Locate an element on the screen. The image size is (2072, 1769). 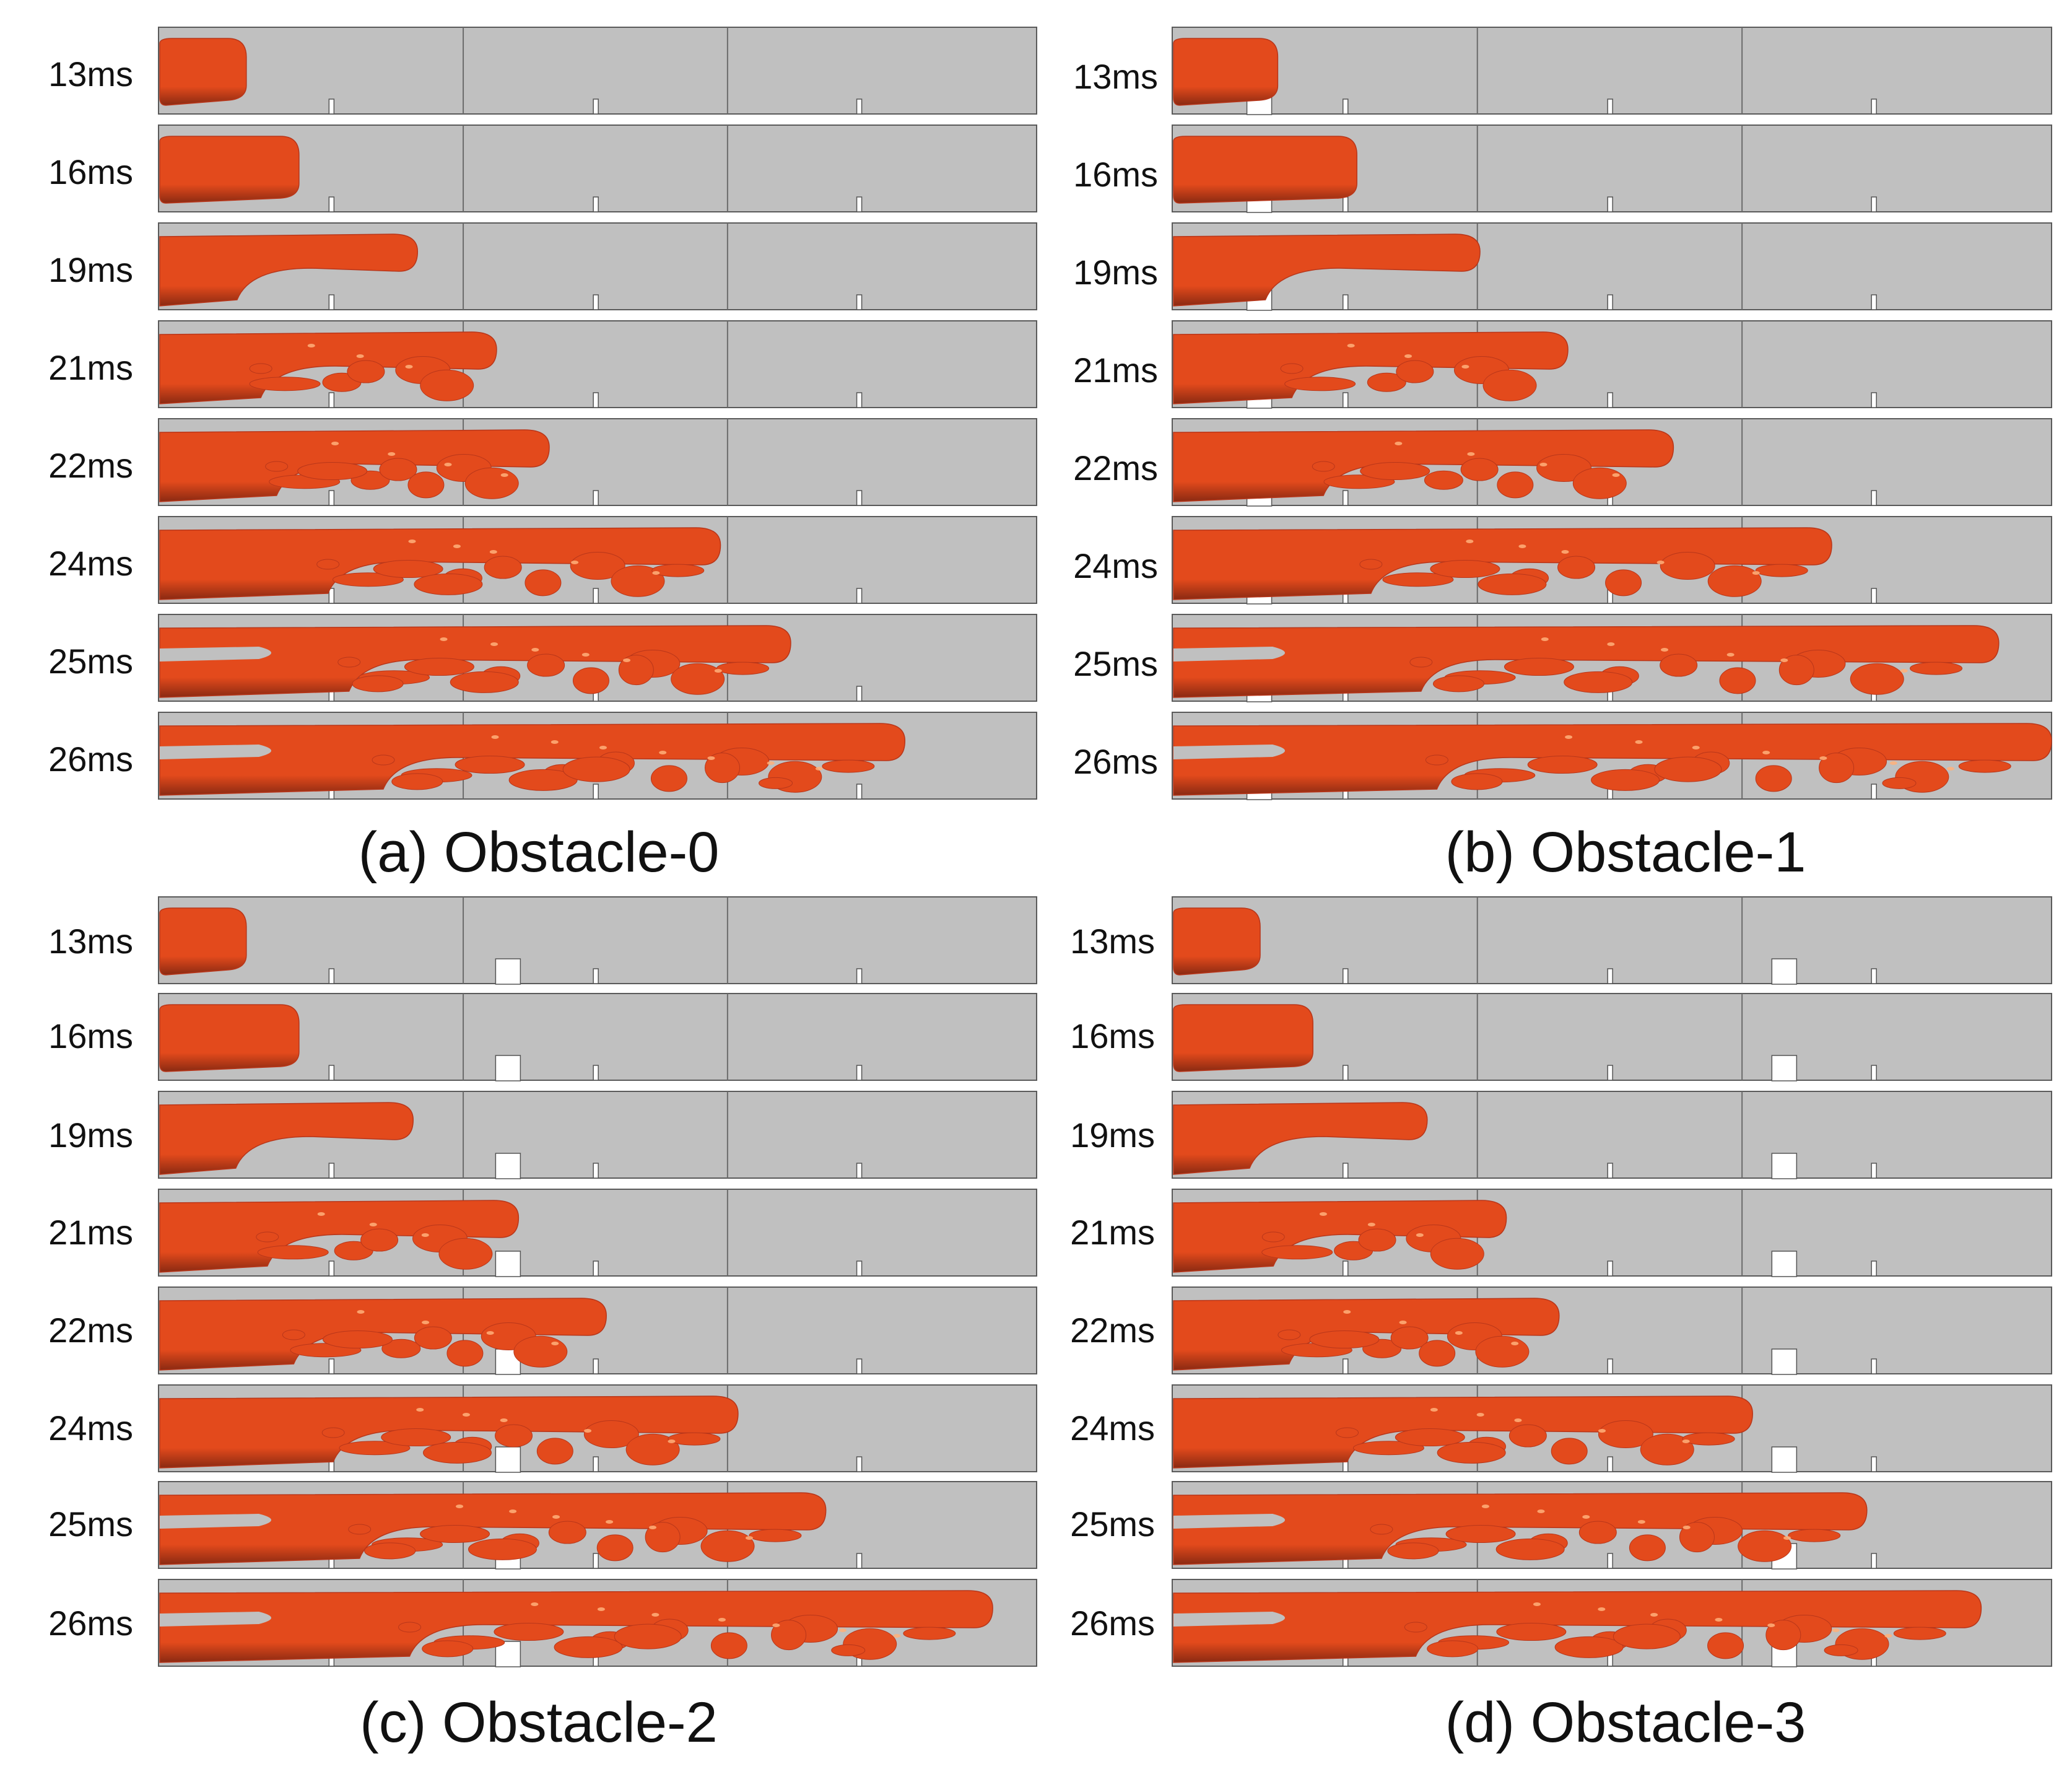
time-label: 25ms is located at coordinates (1112, 1524).